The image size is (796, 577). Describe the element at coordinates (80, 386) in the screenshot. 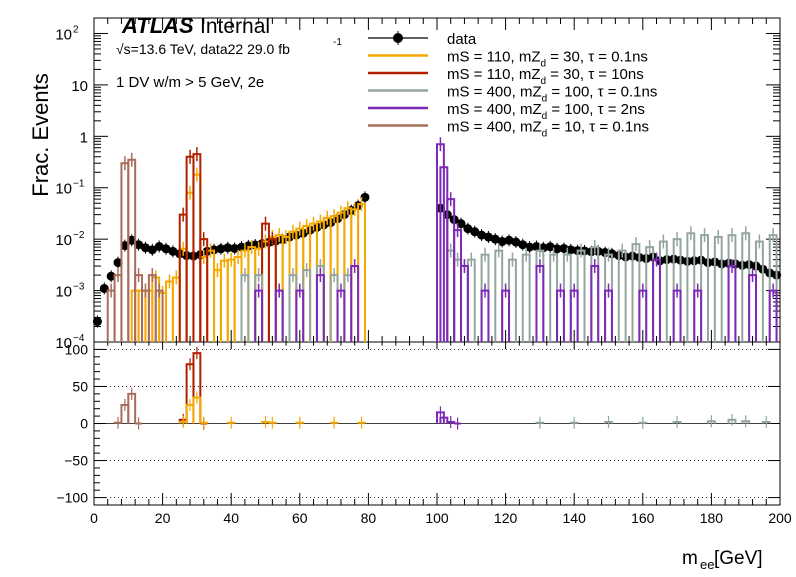

I see `ratio-tick-label: 50` at that location.